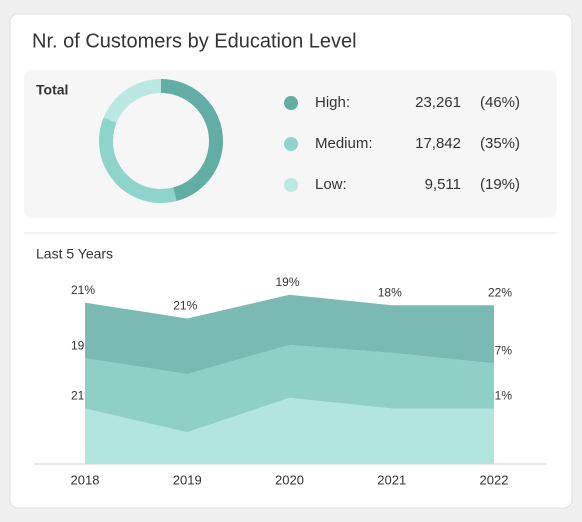 The image size is (582, 522). I want to click on card-title: Nr. of Customers by Education Level, so click(194, 41).